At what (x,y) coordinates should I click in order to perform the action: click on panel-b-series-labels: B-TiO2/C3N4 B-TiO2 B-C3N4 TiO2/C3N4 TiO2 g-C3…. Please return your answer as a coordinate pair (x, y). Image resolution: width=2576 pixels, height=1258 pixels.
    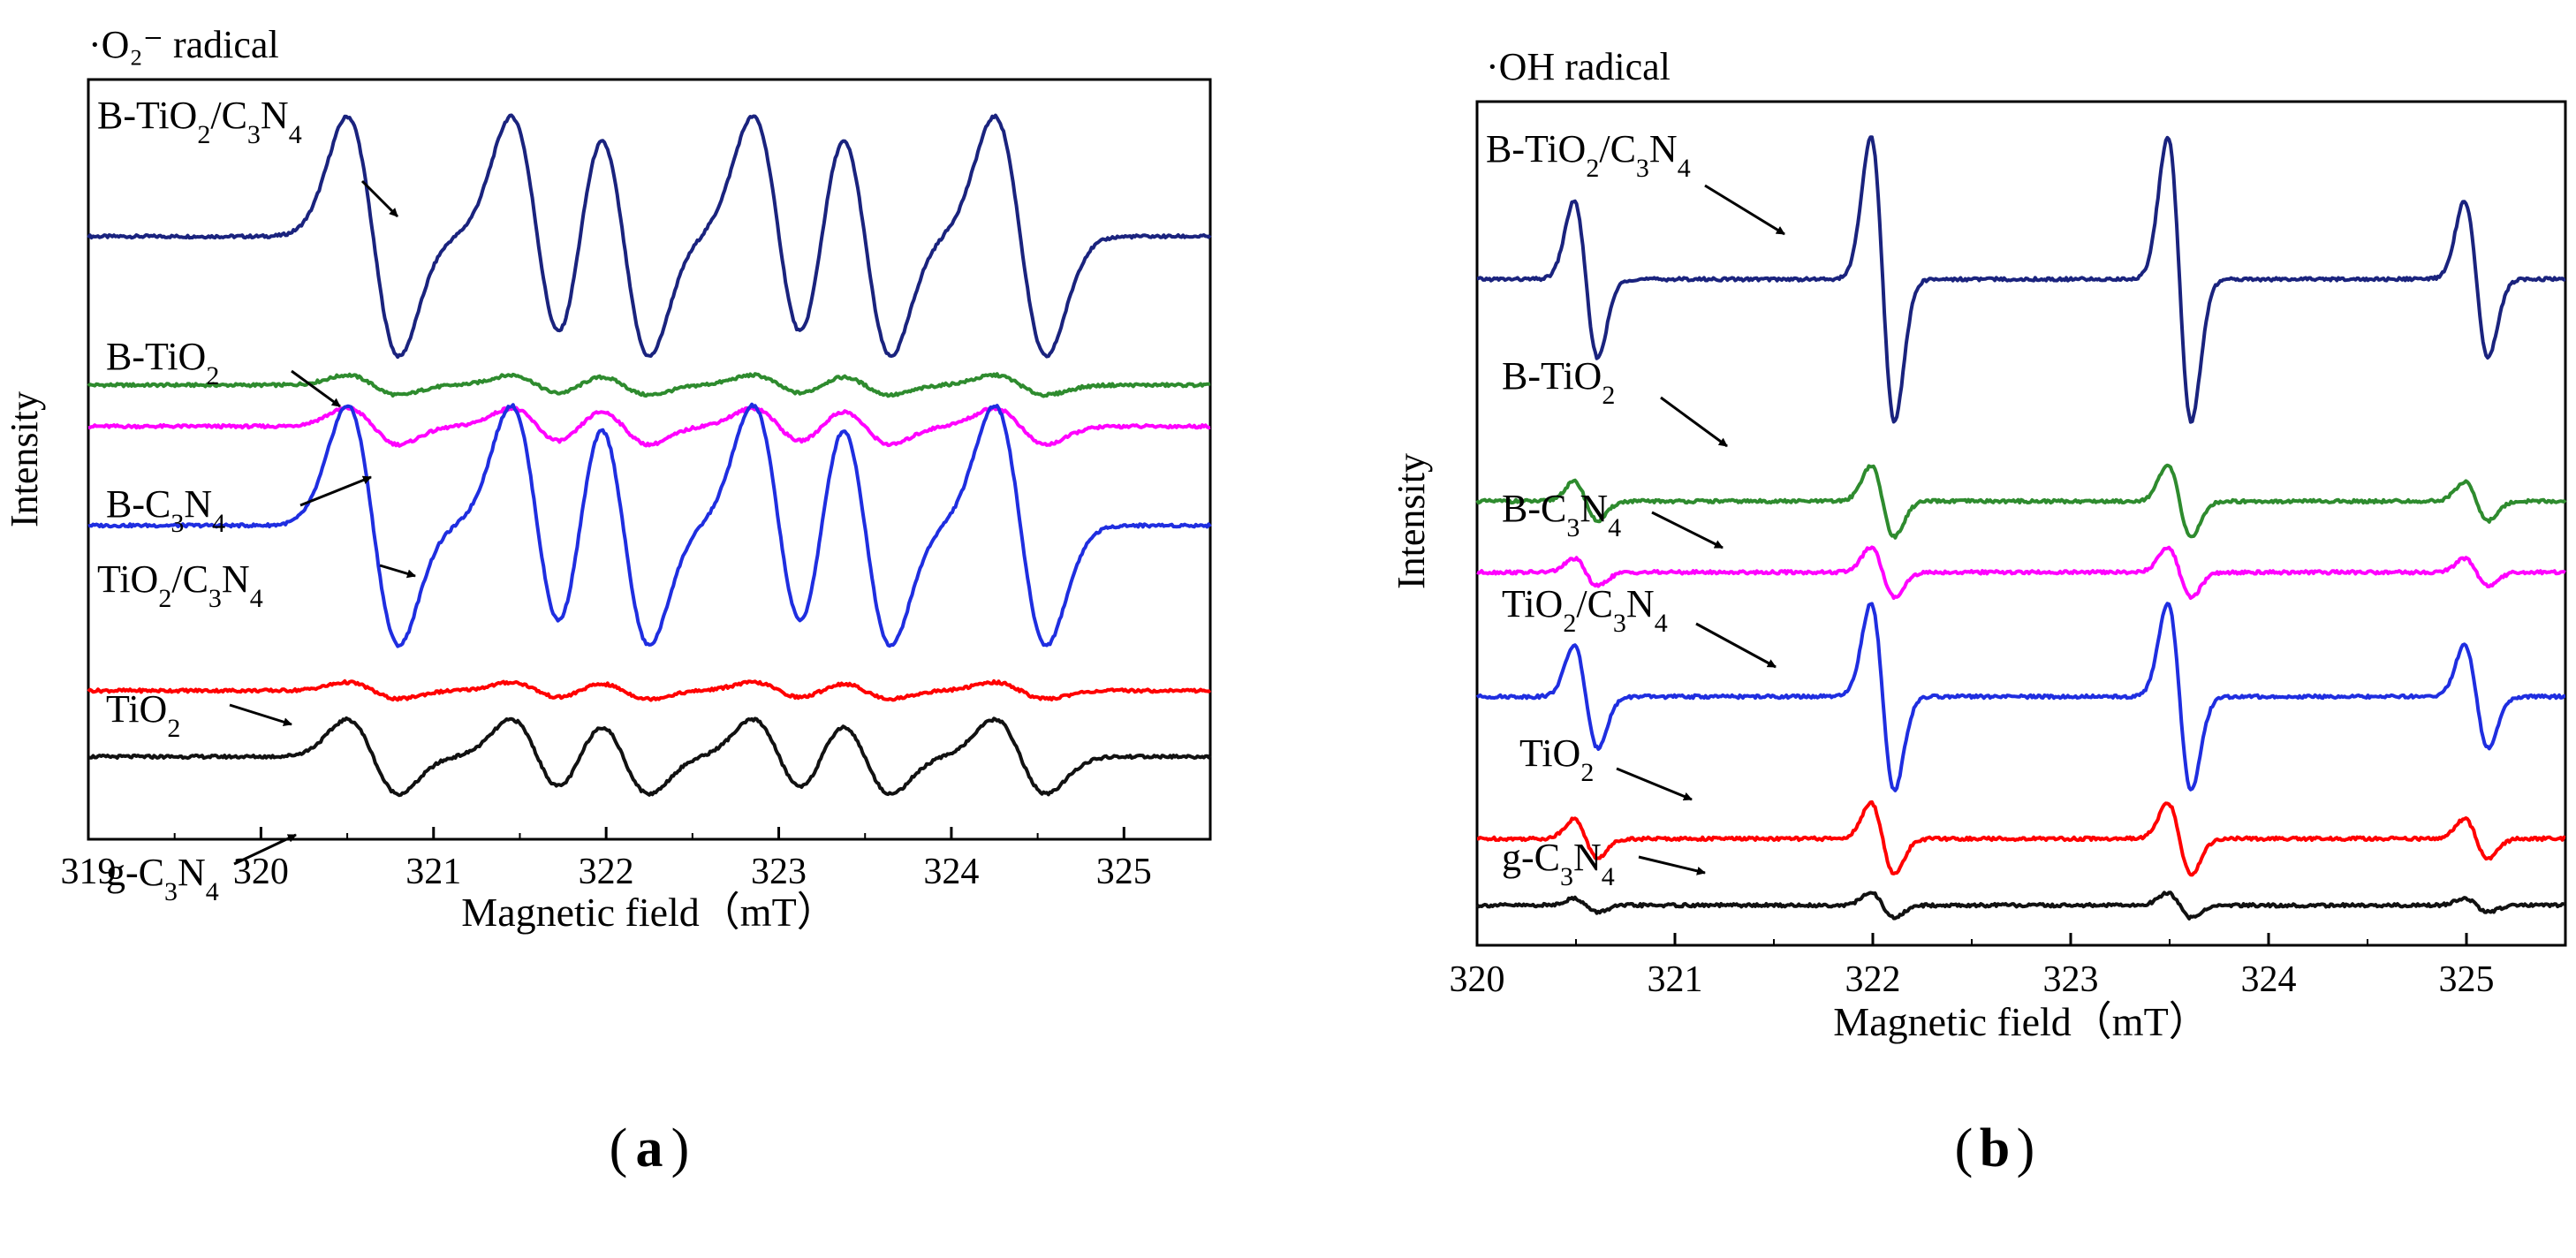
    Looking at the image, I should click on (1636, 509).